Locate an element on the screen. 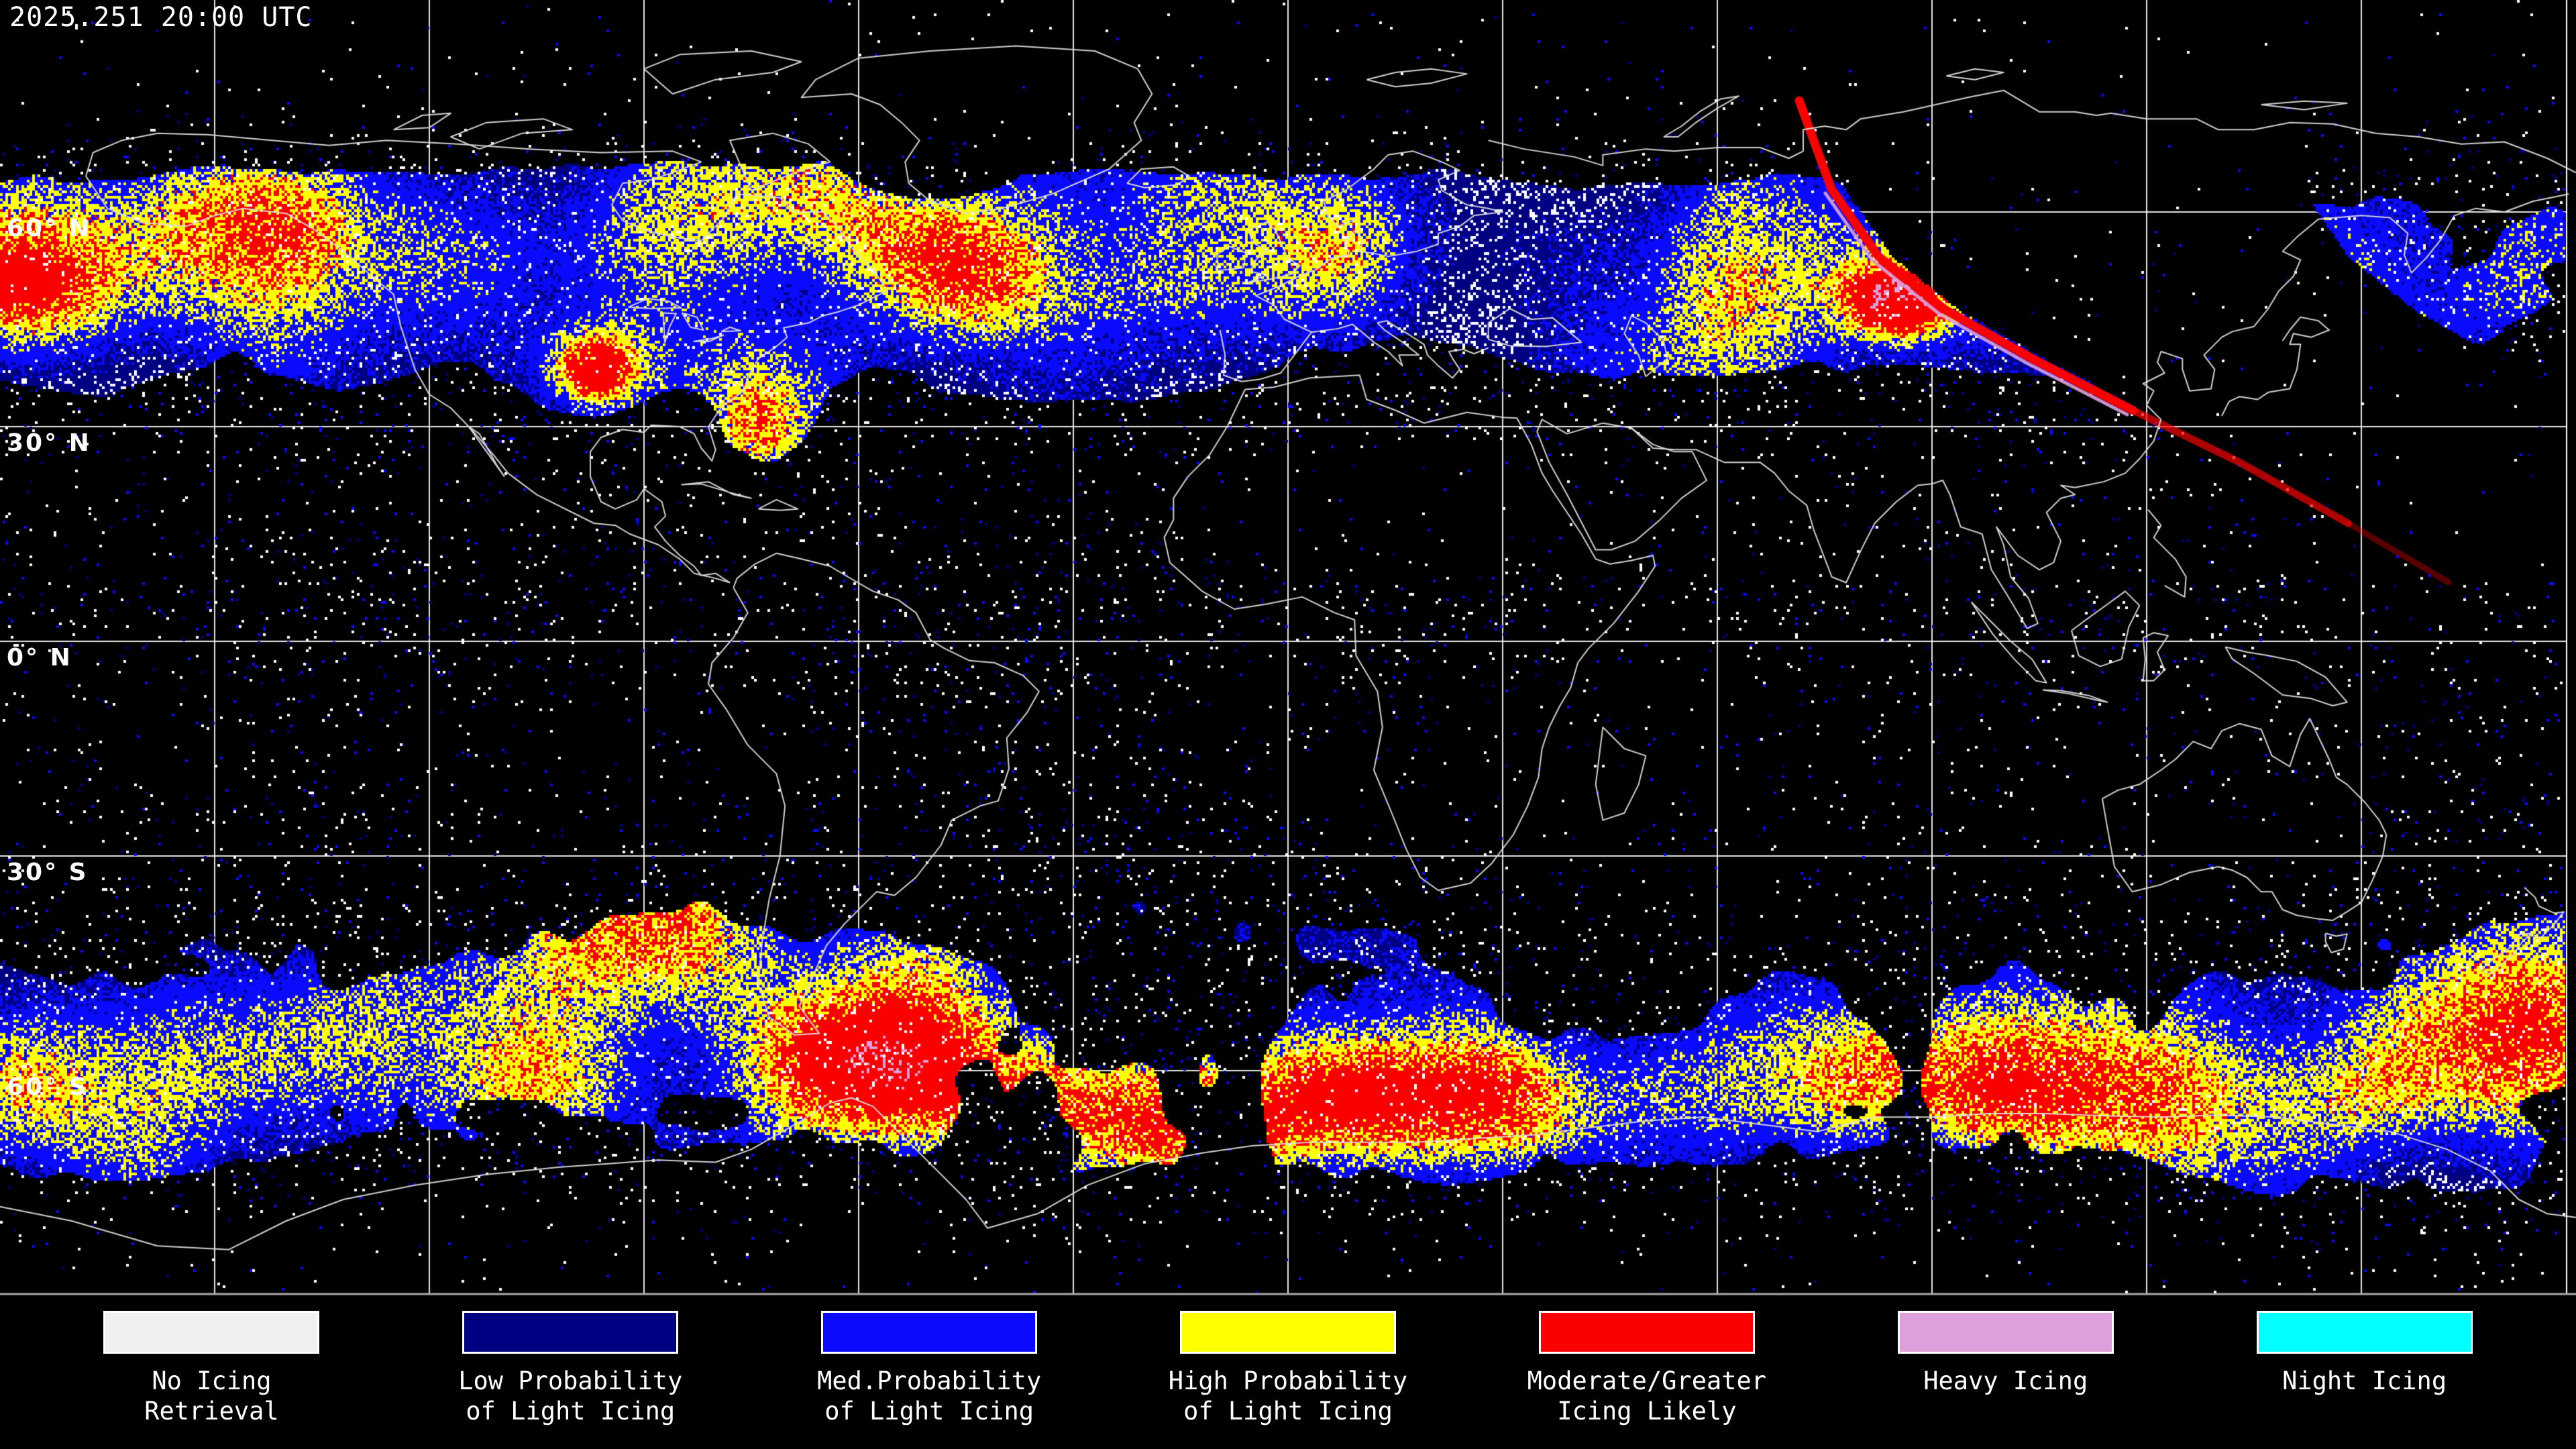 This screenshot has width=2576, height=1449. legend-label-line1: Night Icing is located at coordinates (2364, 1380).